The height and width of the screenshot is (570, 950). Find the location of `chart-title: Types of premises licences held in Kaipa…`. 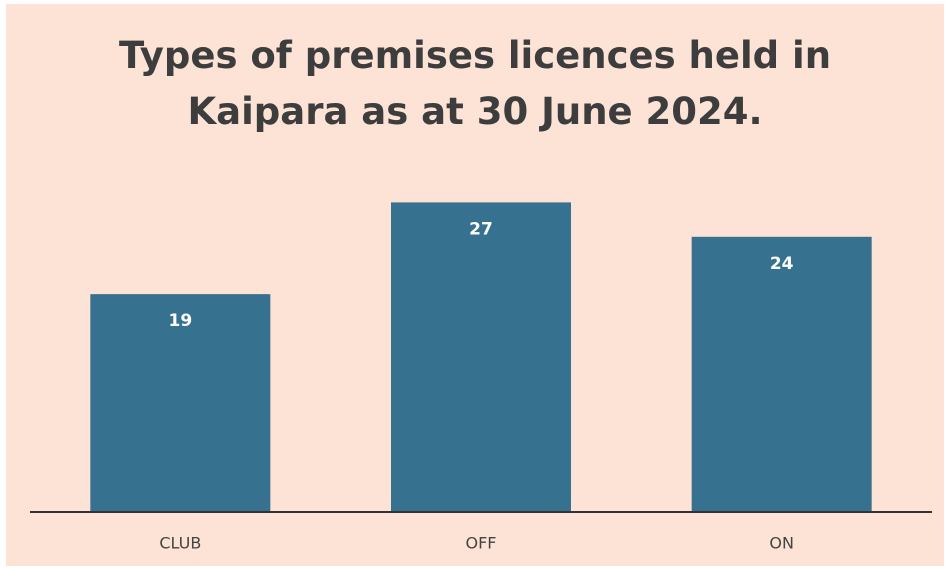

chart-title: Types of premises licences held in Kaipa… is located at coordinates (475, 83).